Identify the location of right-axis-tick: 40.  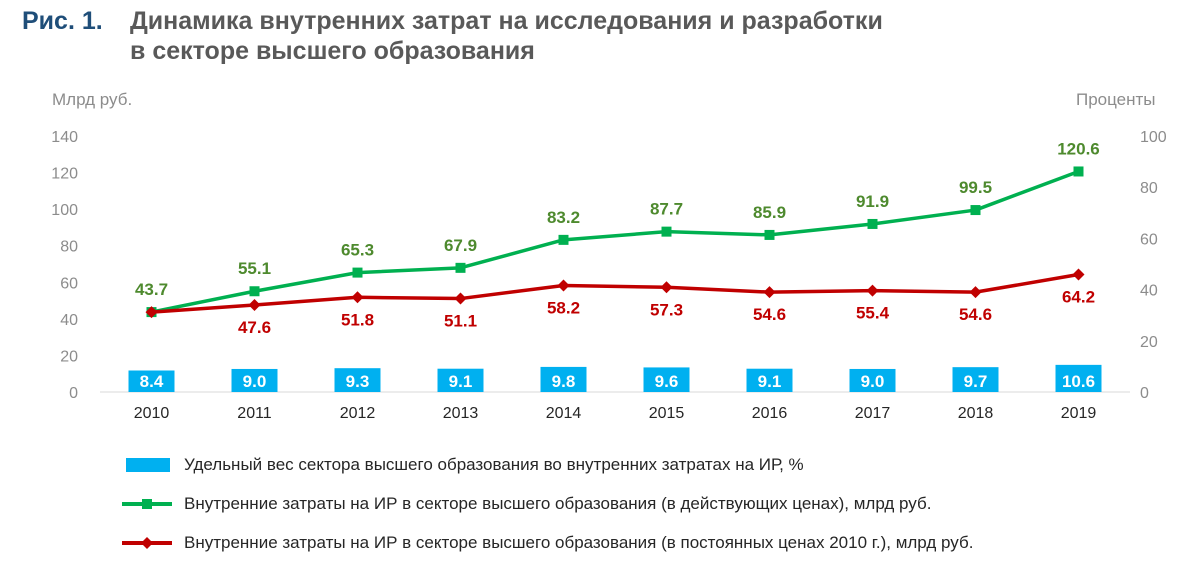
(1149, 291).